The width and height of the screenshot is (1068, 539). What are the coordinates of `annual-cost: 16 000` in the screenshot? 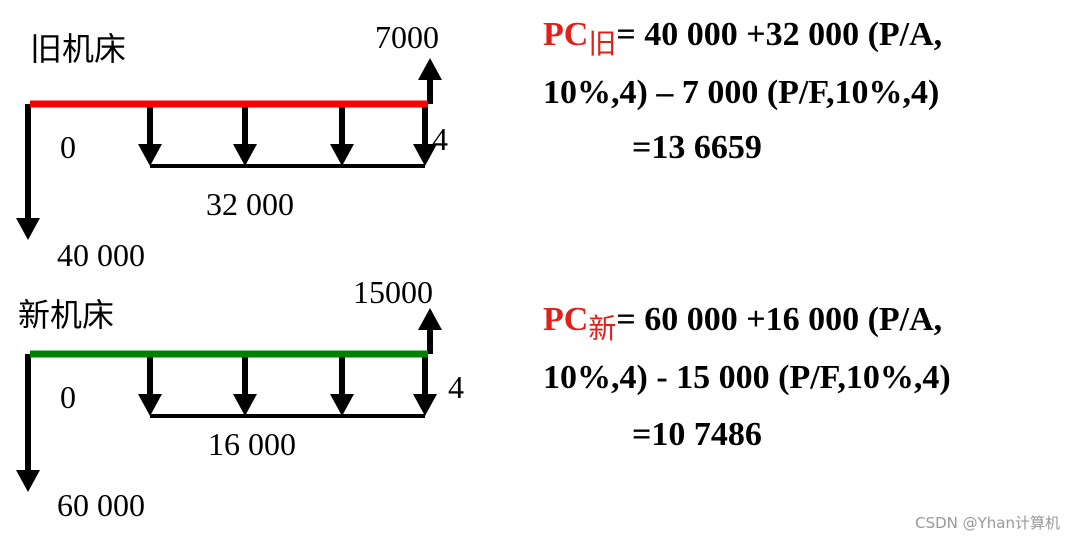 It's located at (252, 444).